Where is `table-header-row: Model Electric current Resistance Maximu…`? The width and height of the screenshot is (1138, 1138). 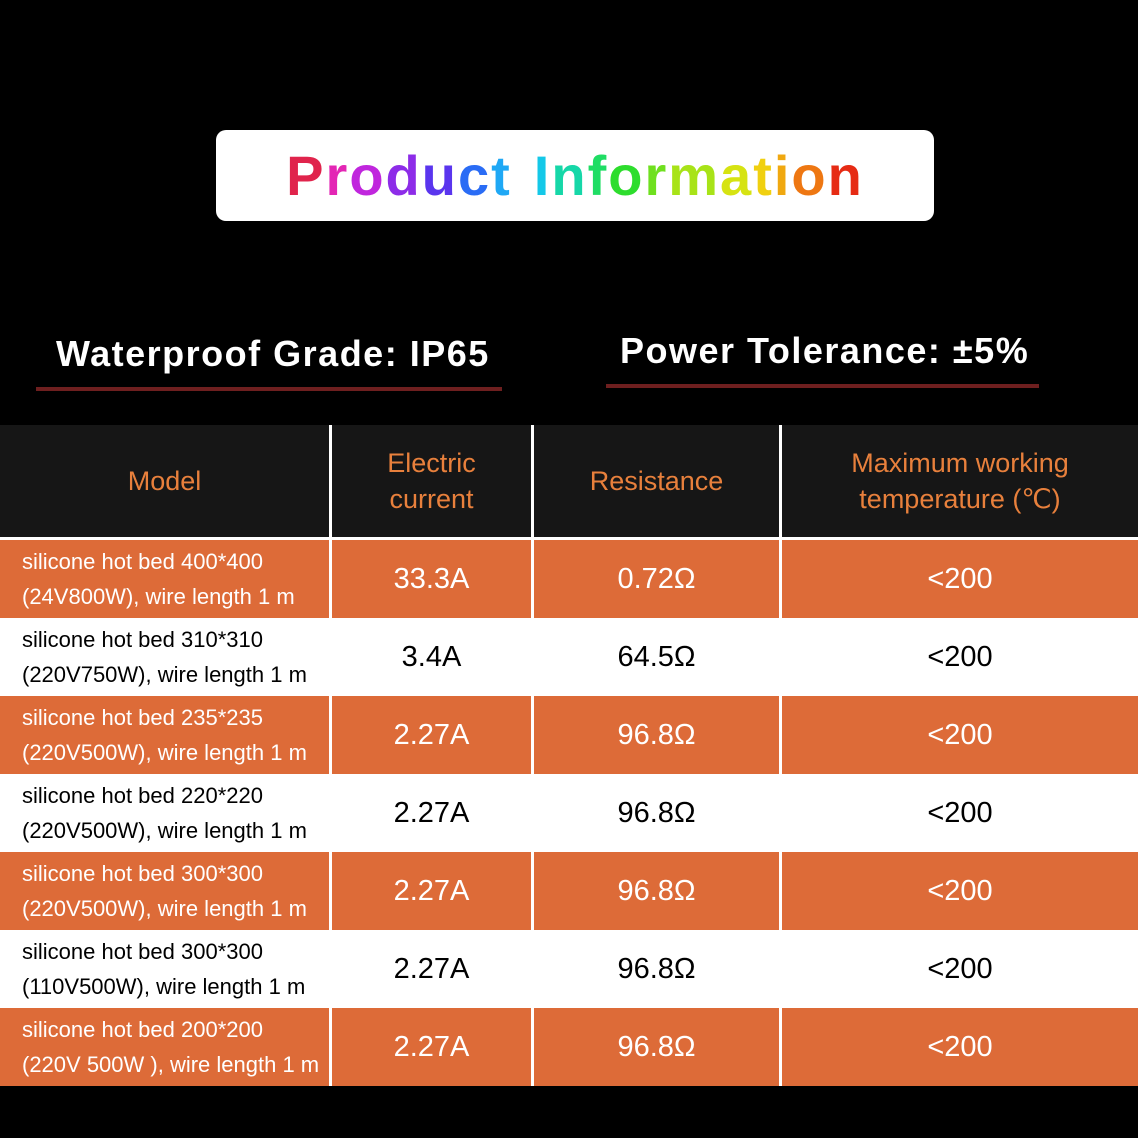
table-header-row: Model Electric current Resistance Maximu… is located at coordinates (569, 482).